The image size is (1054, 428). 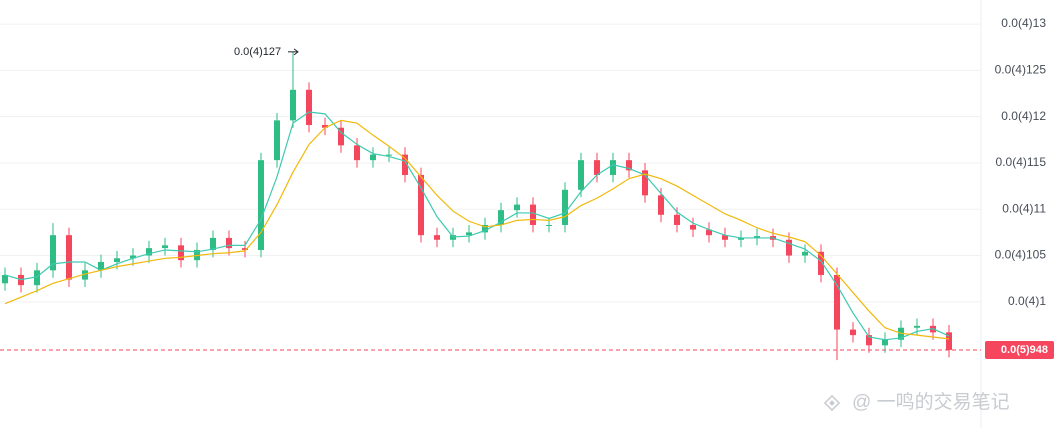 I want to click on y-tick-label: 0.0(4)125, so click(x=1021, y=70).